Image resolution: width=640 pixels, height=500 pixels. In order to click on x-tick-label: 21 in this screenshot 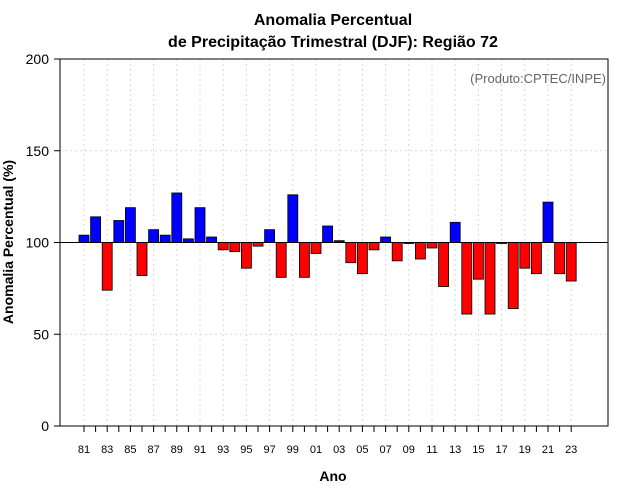, I will do `click(548, 450)`.